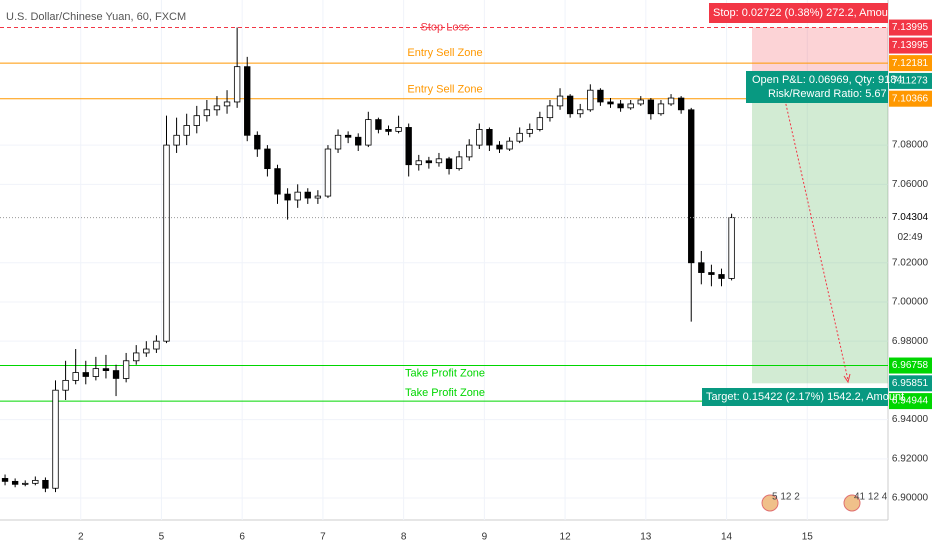 The height and width of the screenshot is (550, 932). What do you see at coordinates (805, 13) in the screenshot?
I see `stop-label: Stop: 0.02722 (0.38%) 272.2, Amount` at bounding box center [805, 13].